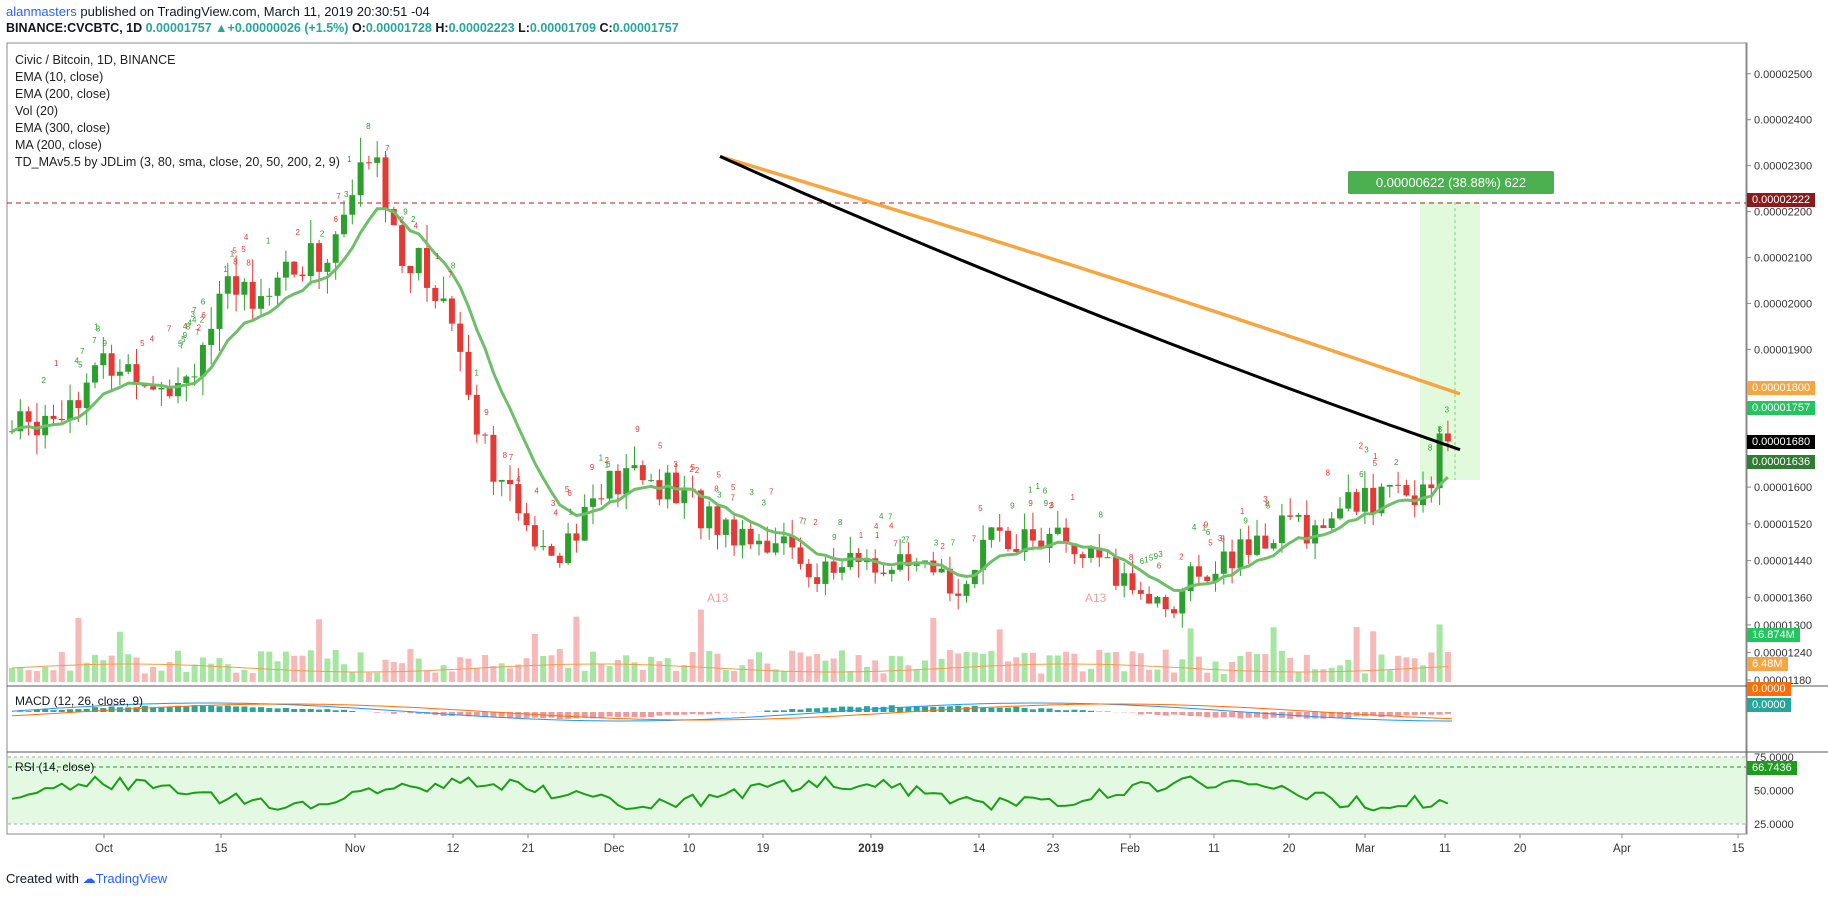 The width and height of the screenshot is (1828, 898). Describe the element at coordinates (203, 315) in the screenshot. I see `td-count: 6` at that location.